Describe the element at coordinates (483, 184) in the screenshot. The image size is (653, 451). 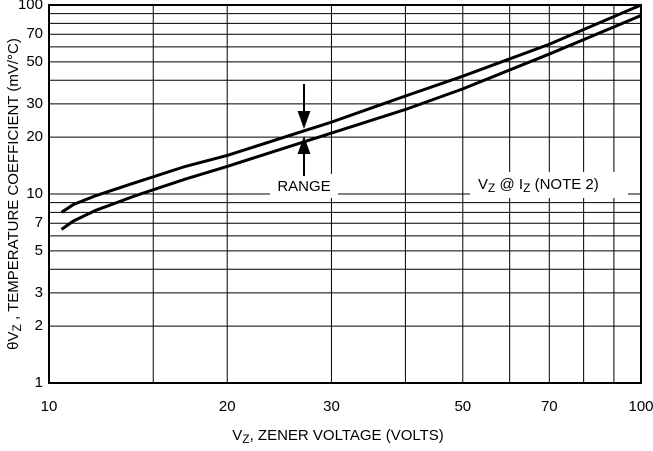
I see `note-part: V` at that location.